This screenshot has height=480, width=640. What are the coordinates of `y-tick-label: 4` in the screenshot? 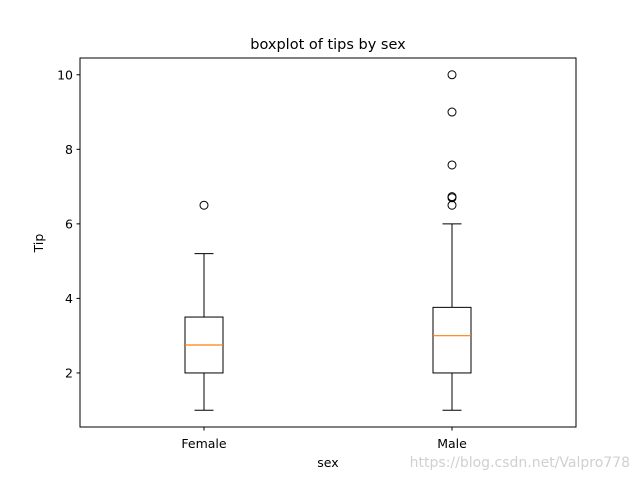 It's located at (69, 298).